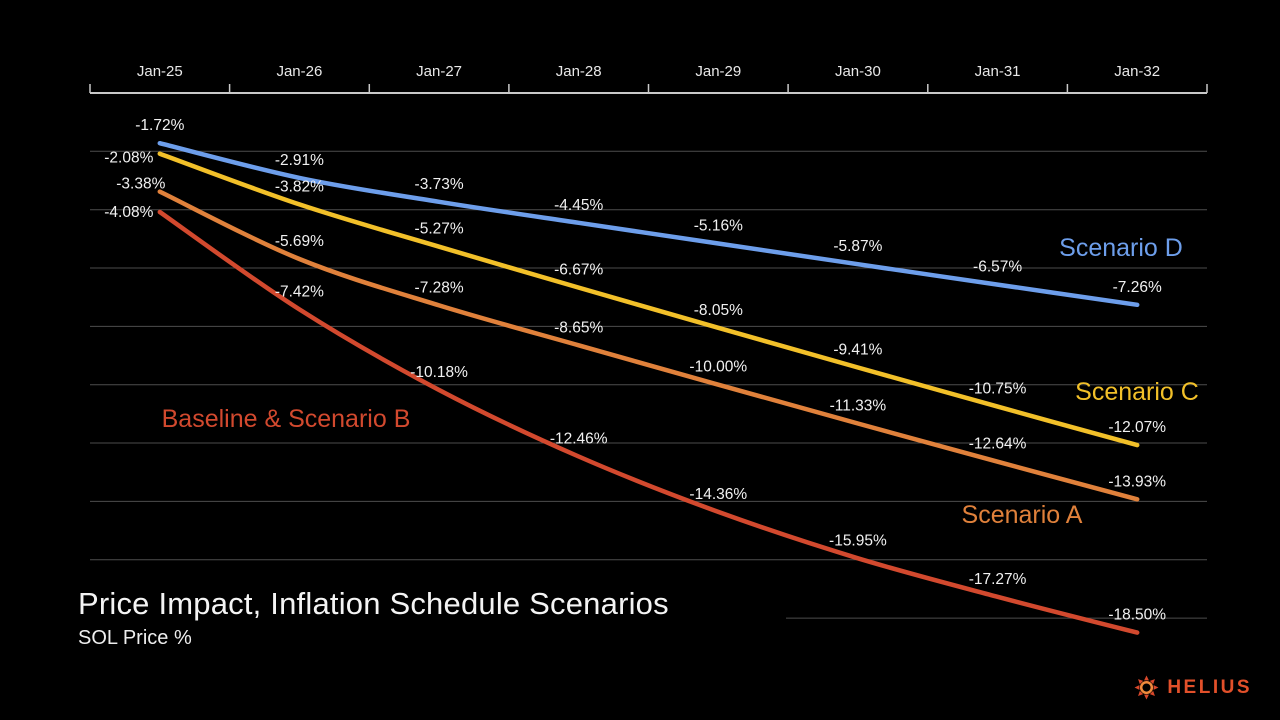 This screenshot has width=1280, height=720. Describe the element at coordinates (998, 579) in the screenshot. I see `data-point-label: -17.27%` at that location.